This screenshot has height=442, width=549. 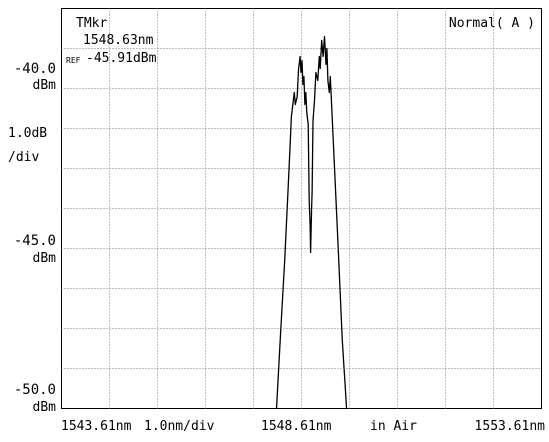 What do you see at coordinates (393, 426) in the screenshot?
I see `medium-label: in Air` at bounding box center [393, 426].